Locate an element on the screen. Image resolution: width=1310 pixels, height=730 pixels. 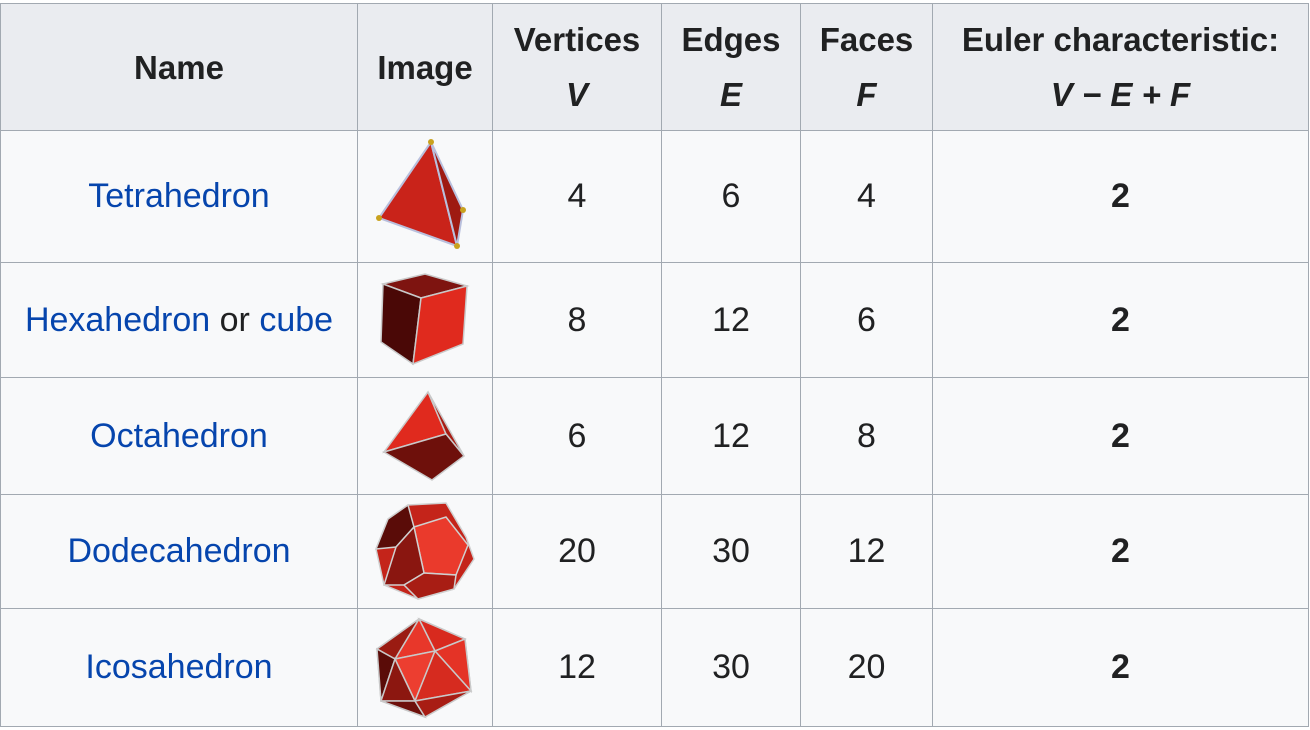
header-euler: Euler characteristic: V − E + F is located at coordinates (1120, 67).